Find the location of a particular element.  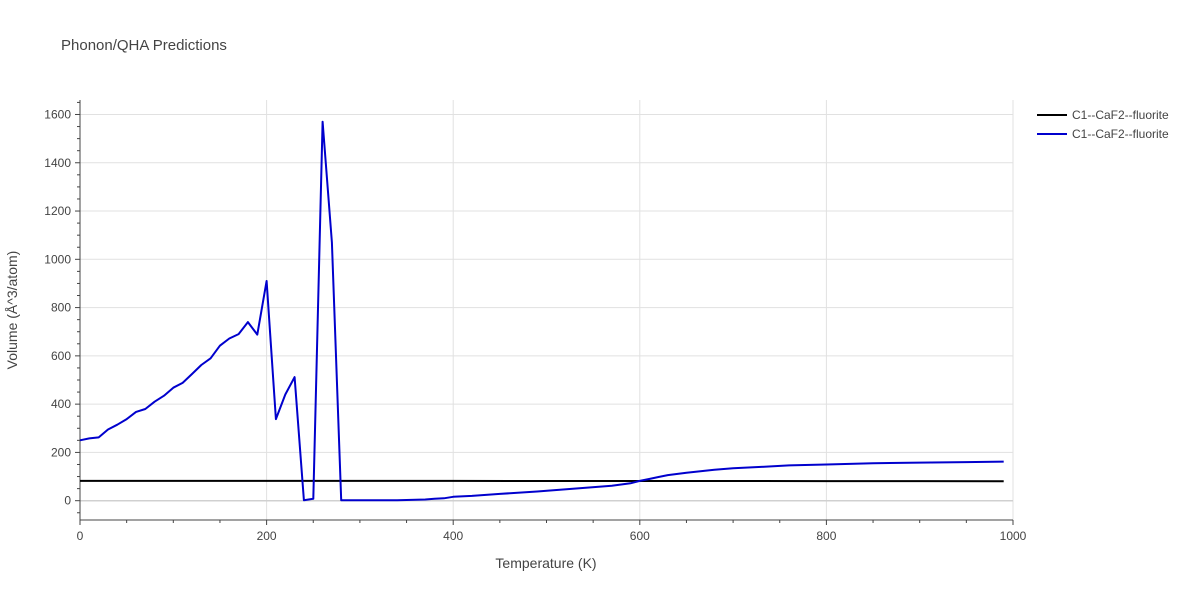

y-axis-title: Volume (Å^3/atom) is located at coordinates (12, 310).